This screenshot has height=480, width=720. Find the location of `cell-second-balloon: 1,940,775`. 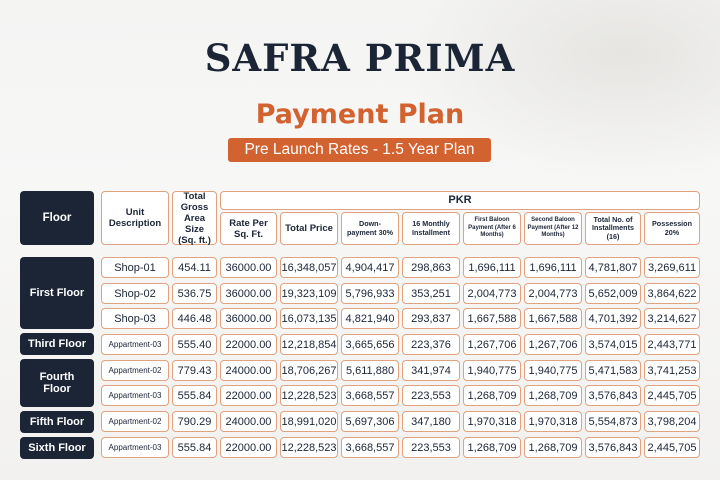

cell-second-balloon: 1,940,775 is located at coordinates (553, 370).